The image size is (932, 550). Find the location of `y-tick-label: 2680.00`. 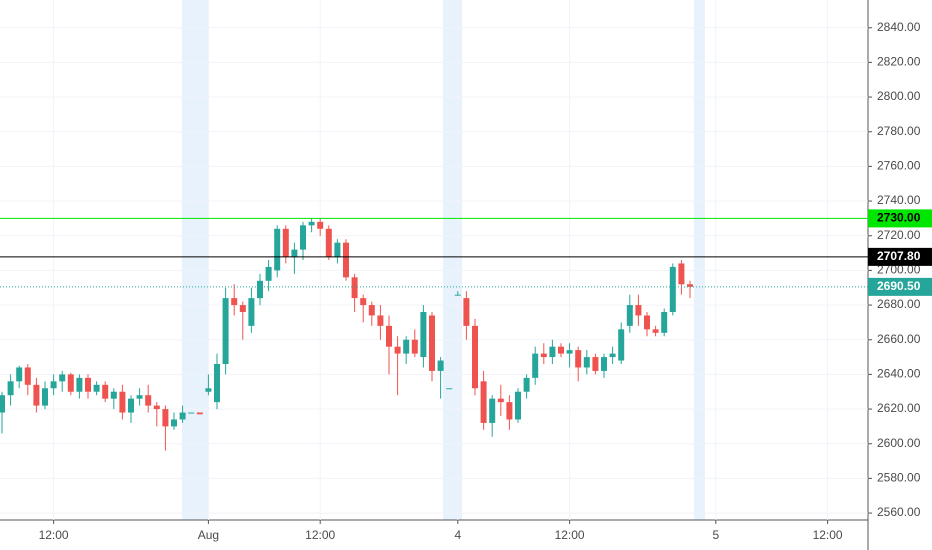

y-tick-label: 2680.00 is located at coordinates (899, 304).